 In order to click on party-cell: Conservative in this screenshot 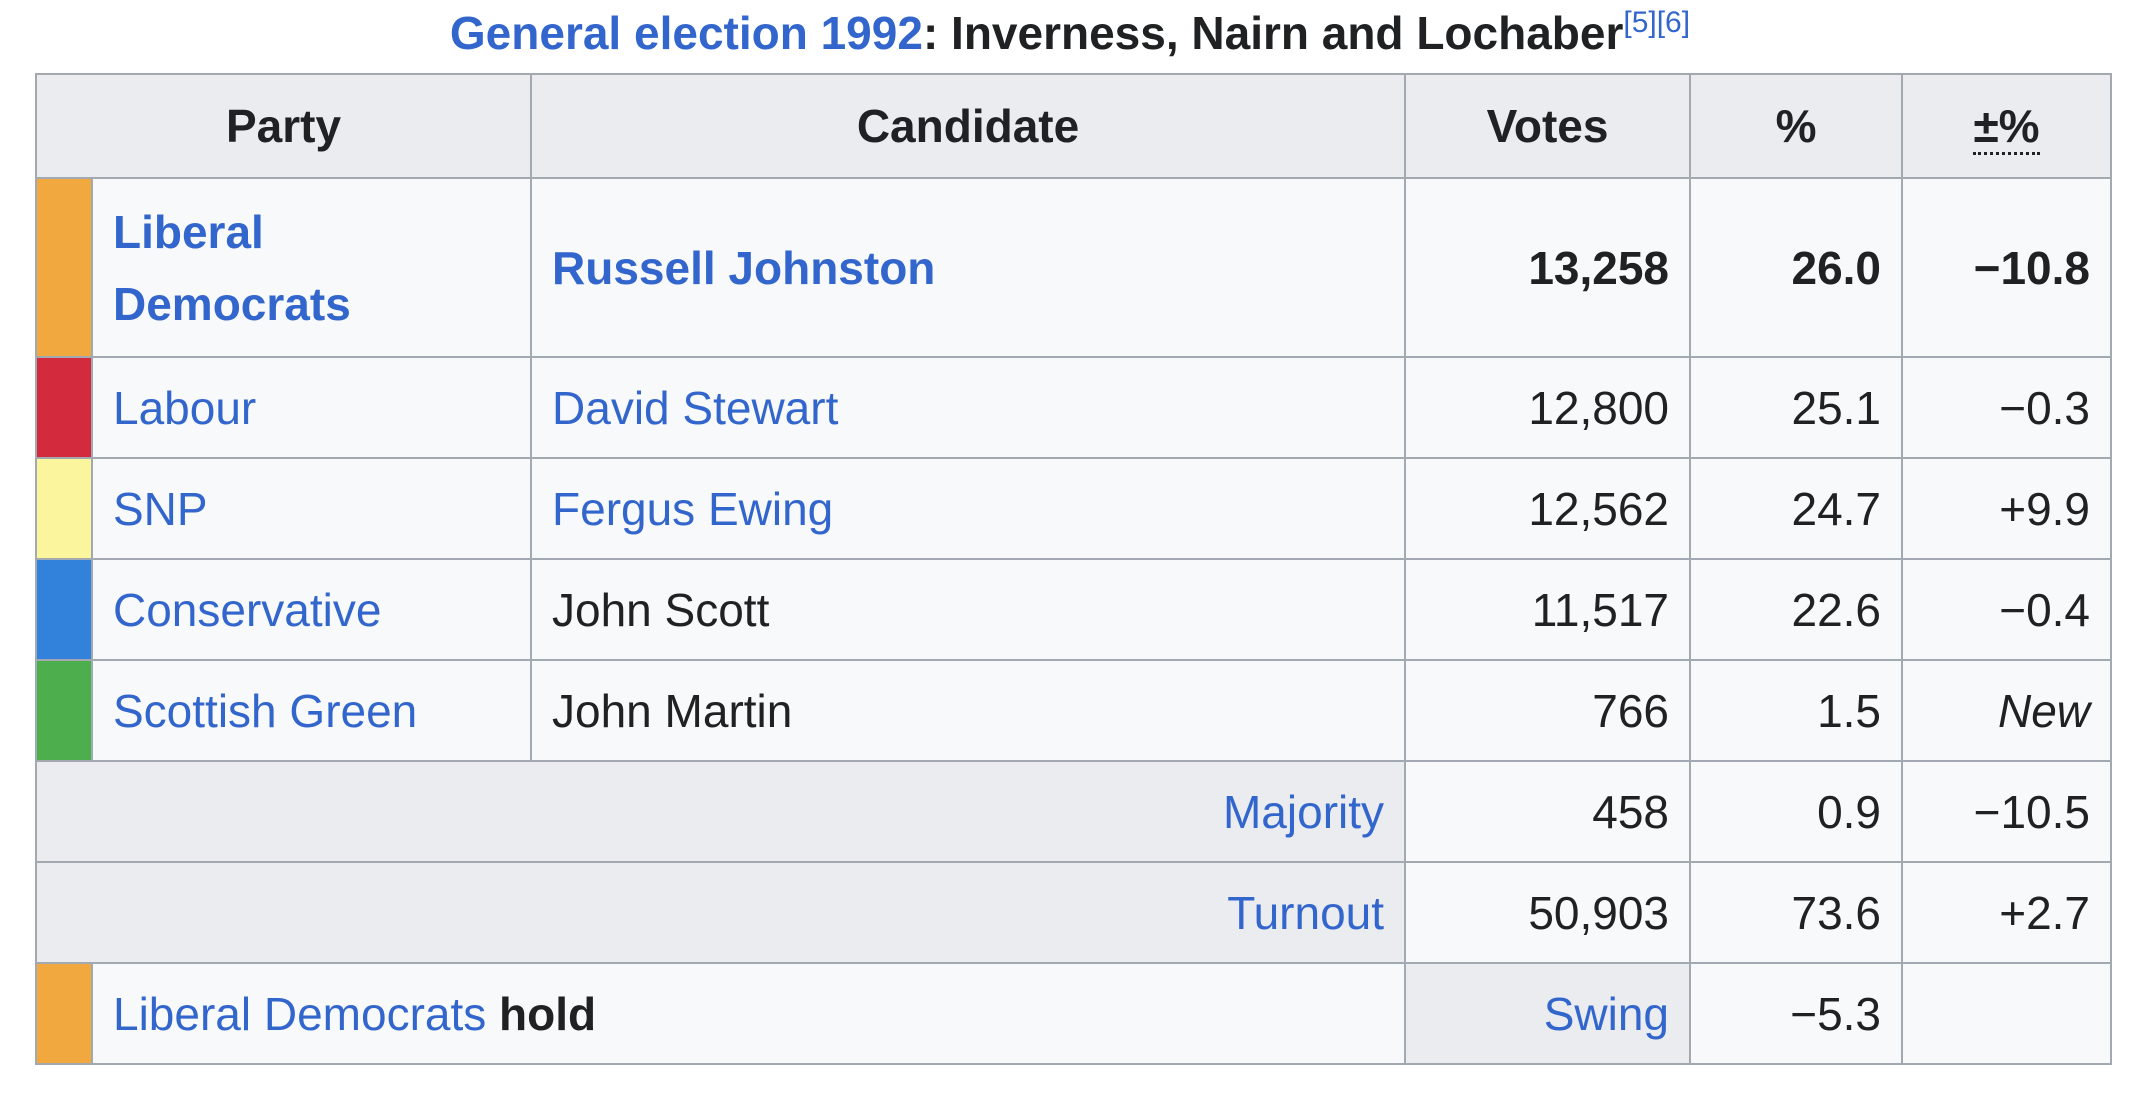, I will do `click(311, 609)`.